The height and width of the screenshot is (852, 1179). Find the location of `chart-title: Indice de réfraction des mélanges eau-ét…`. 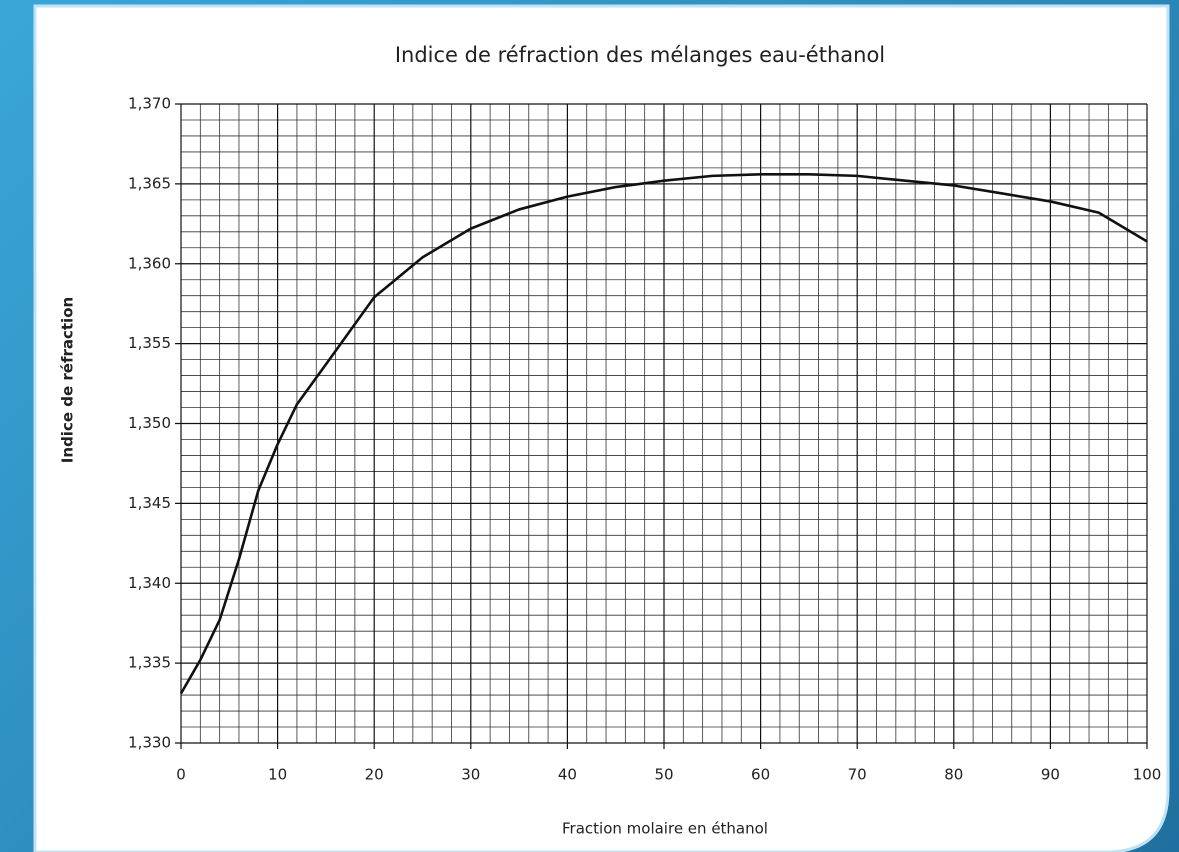

chart-title: Indice de réfraction des mélanges eau-ét… is located at coordinates (640, 55).